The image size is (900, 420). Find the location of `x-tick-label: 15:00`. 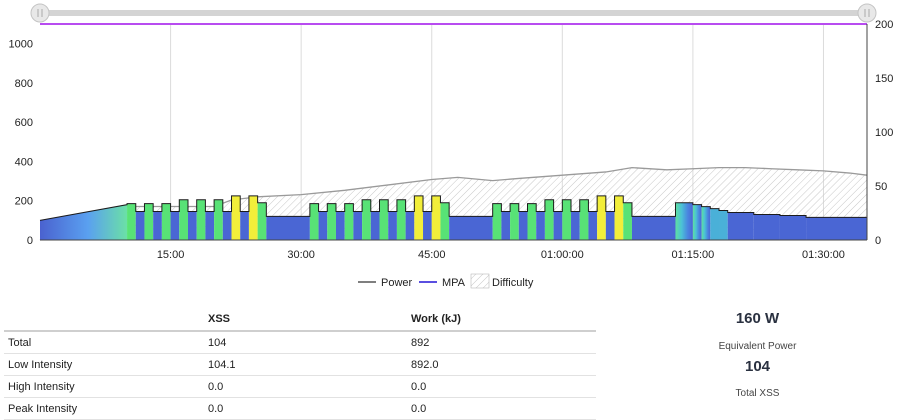

x-tick-label: 15:00 is located at coordinates (171, 255).